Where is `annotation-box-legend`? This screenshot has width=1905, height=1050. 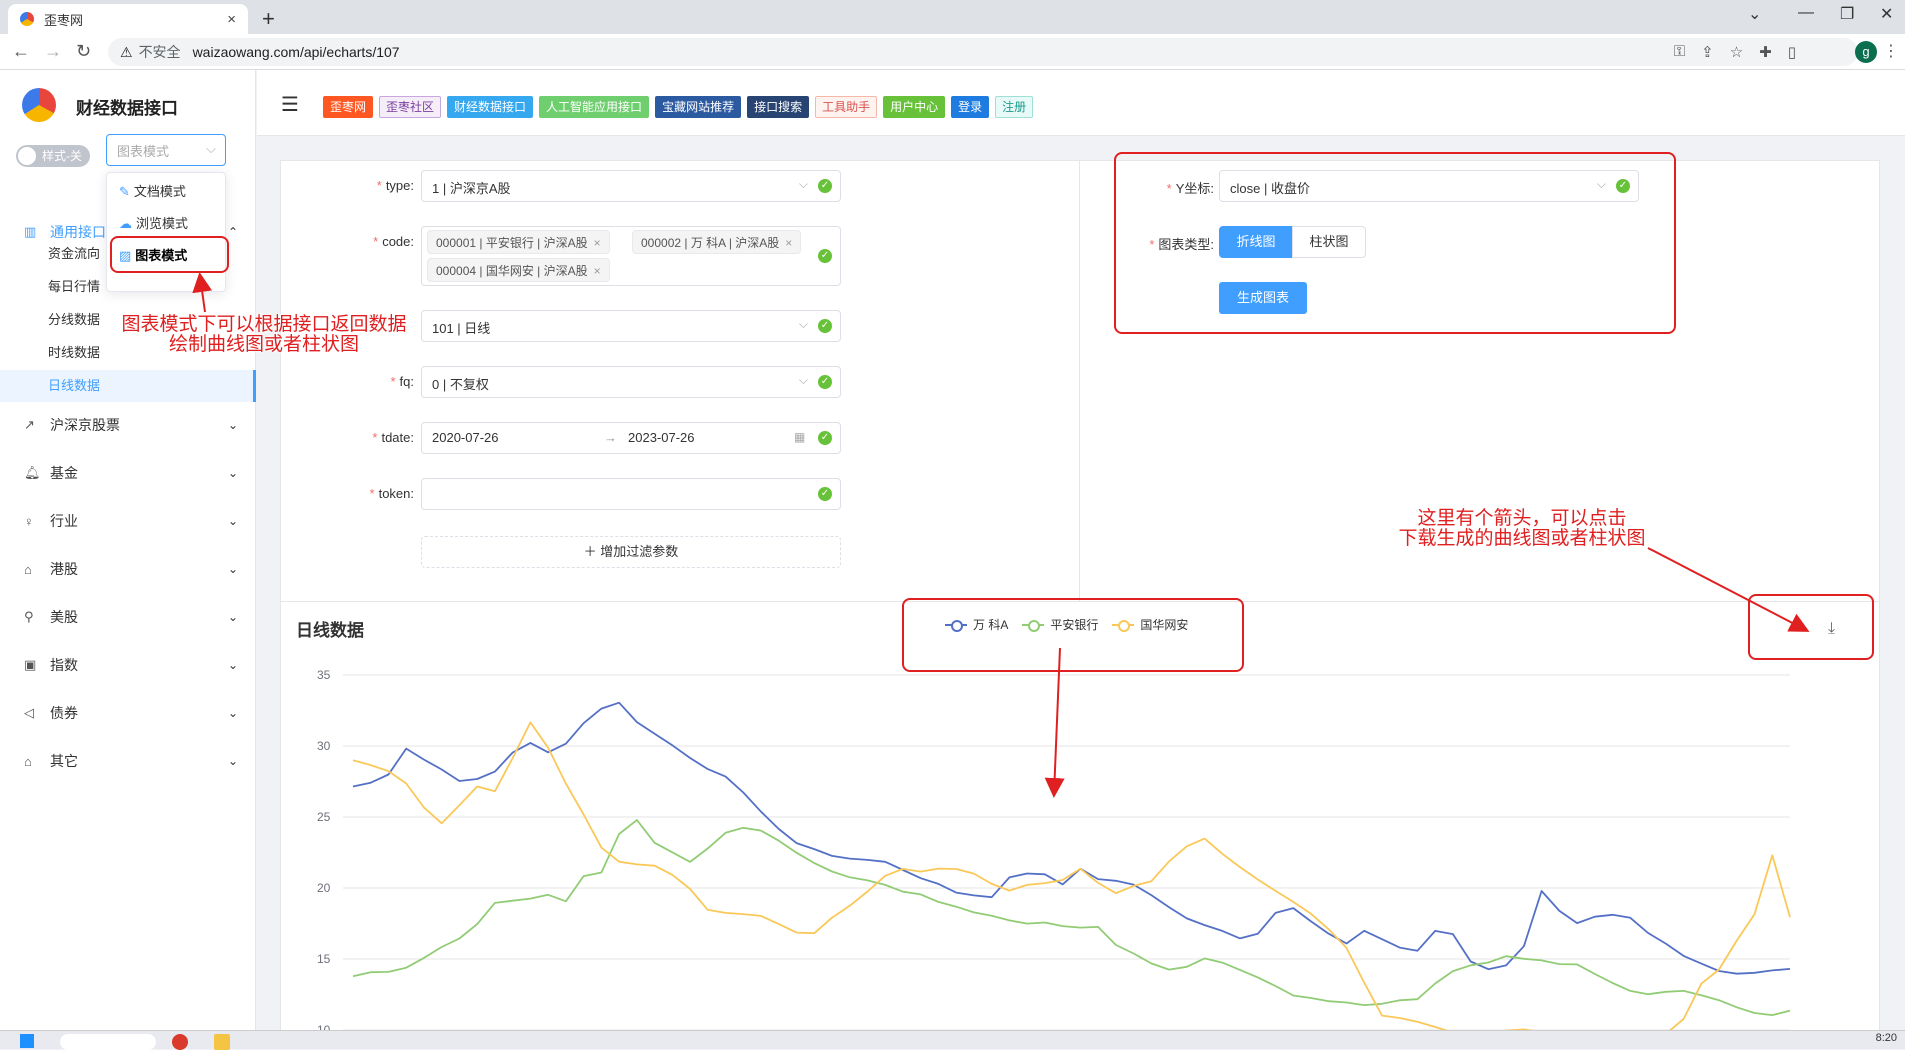 annotation-box-legend is located at coordinates (1073, 635).